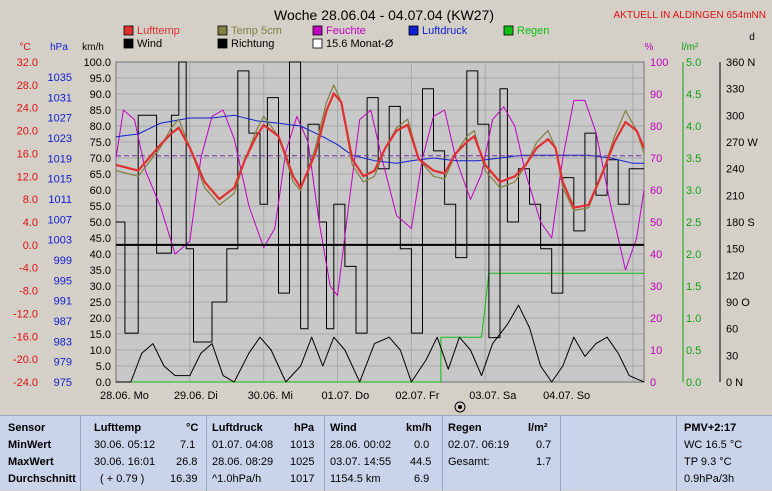 The image size is (772, 491). What do you see at coordinates (742, 143) in the screenshot?
I see `direction-tick-label: 270 W` at bounding box center [742, 143].